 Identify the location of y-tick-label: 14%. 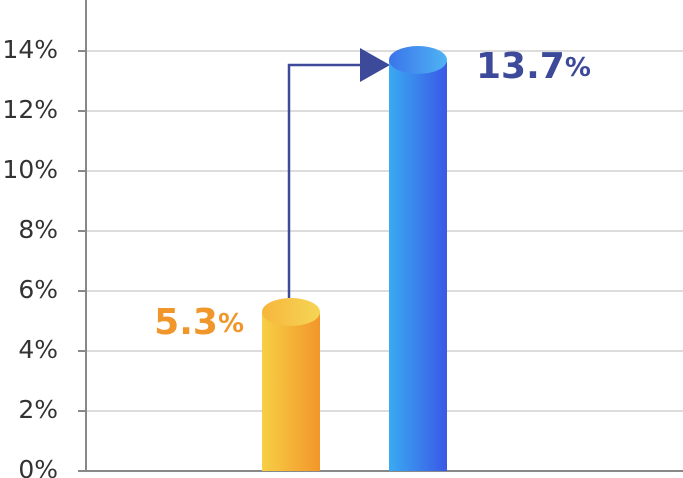
(30, 49).